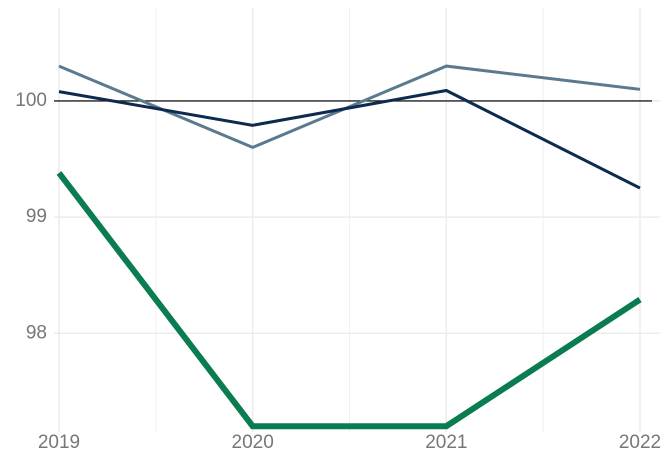  What do you see at coordinates (31, 100) in the screenshot?
I see `y-tick-label: 100` at bounding box center [31, 100].